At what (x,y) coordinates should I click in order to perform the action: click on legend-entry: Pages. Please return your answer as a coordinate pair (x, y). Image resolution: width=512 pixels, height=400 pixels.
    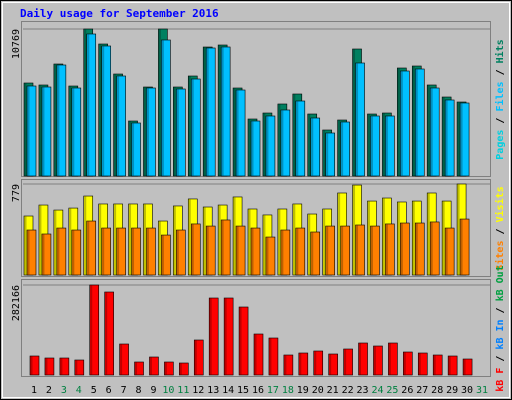
    Looking at the image, I should click on (500, 145).